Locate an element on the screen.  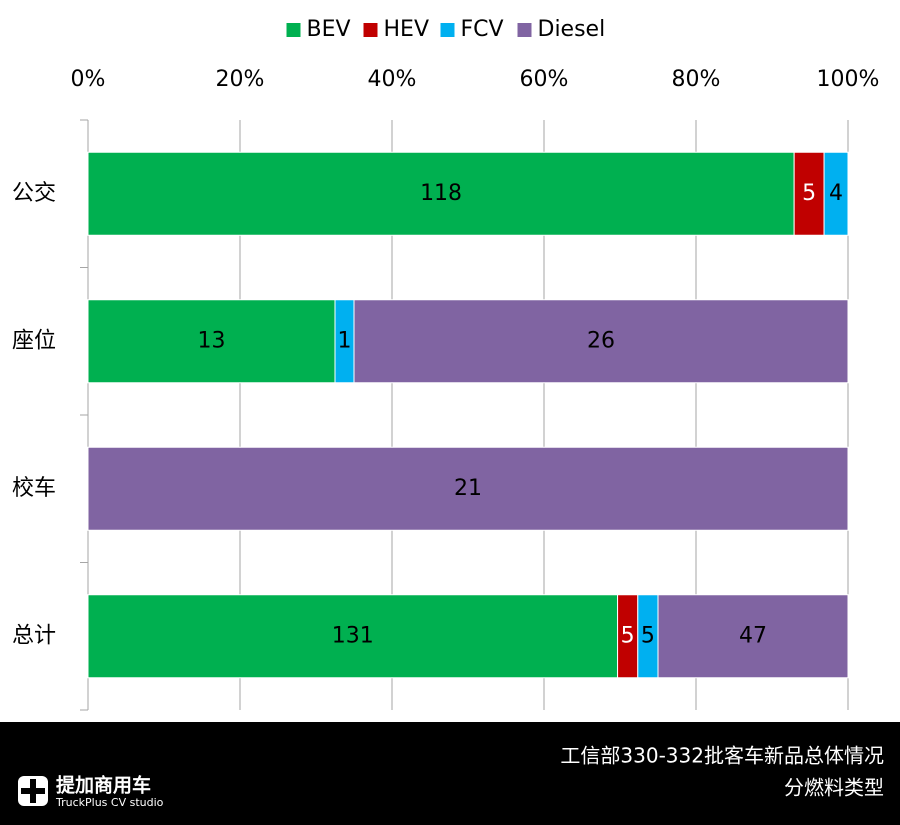
y-tick-label: 座位 is located at coordinates (34, 340).